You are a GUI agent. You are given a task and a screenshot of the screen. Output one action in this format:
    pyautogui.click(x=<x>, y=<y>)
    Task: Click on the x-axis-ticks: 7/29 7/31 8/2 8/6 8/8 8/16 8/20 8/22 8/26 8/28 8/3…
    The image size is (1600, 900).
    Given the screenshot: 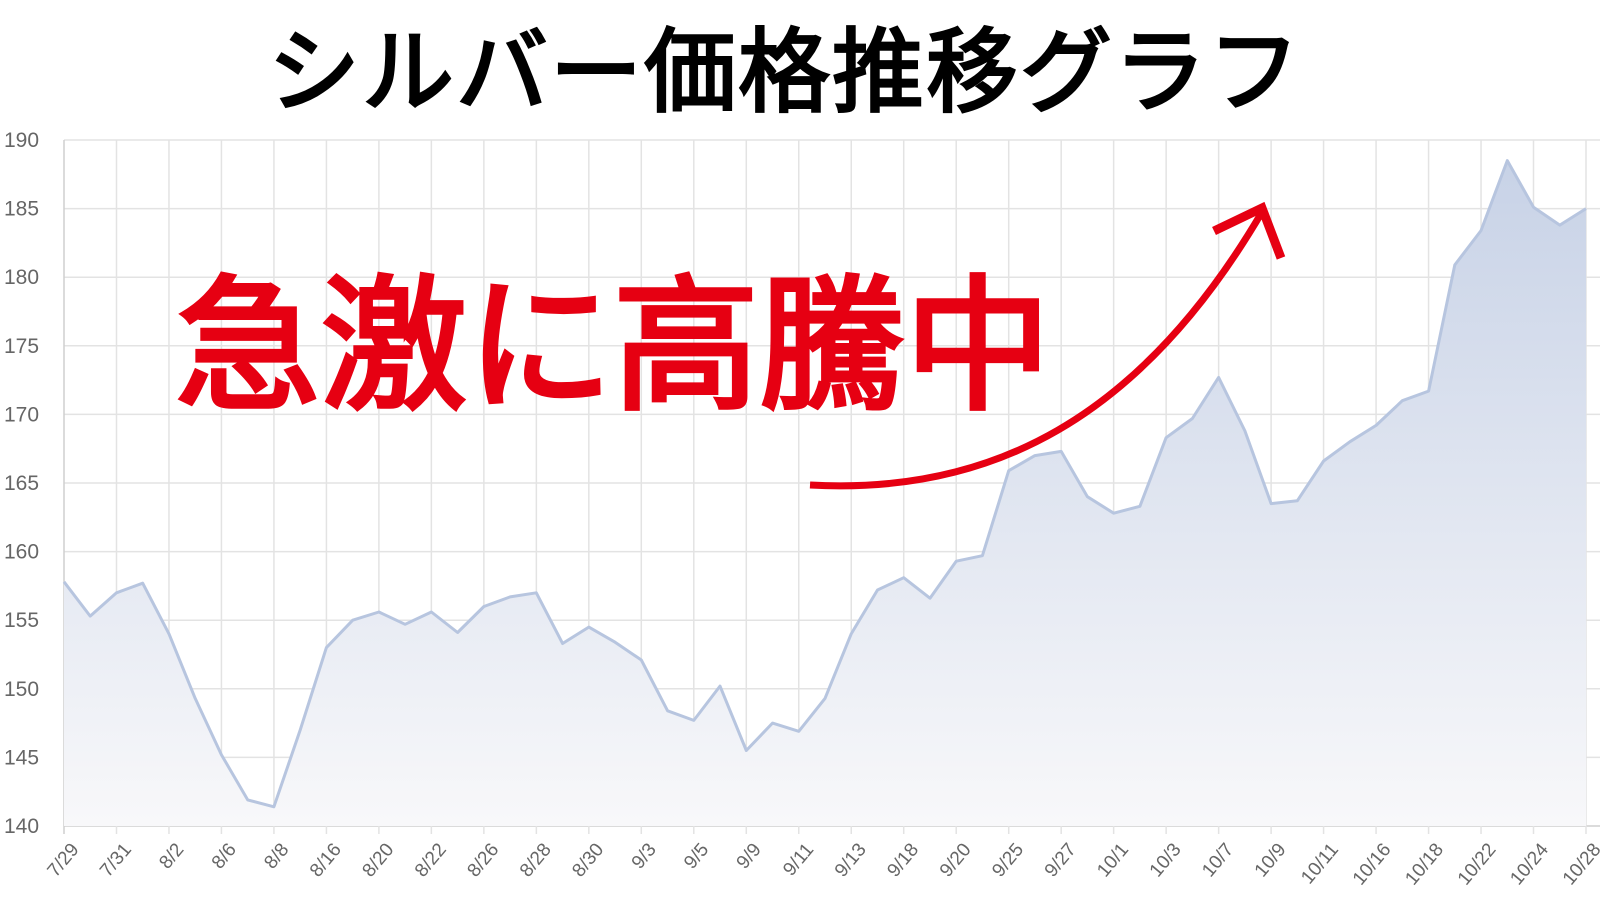 What is the action you would take?
    pyautogui.click(x=822, y=864)
    